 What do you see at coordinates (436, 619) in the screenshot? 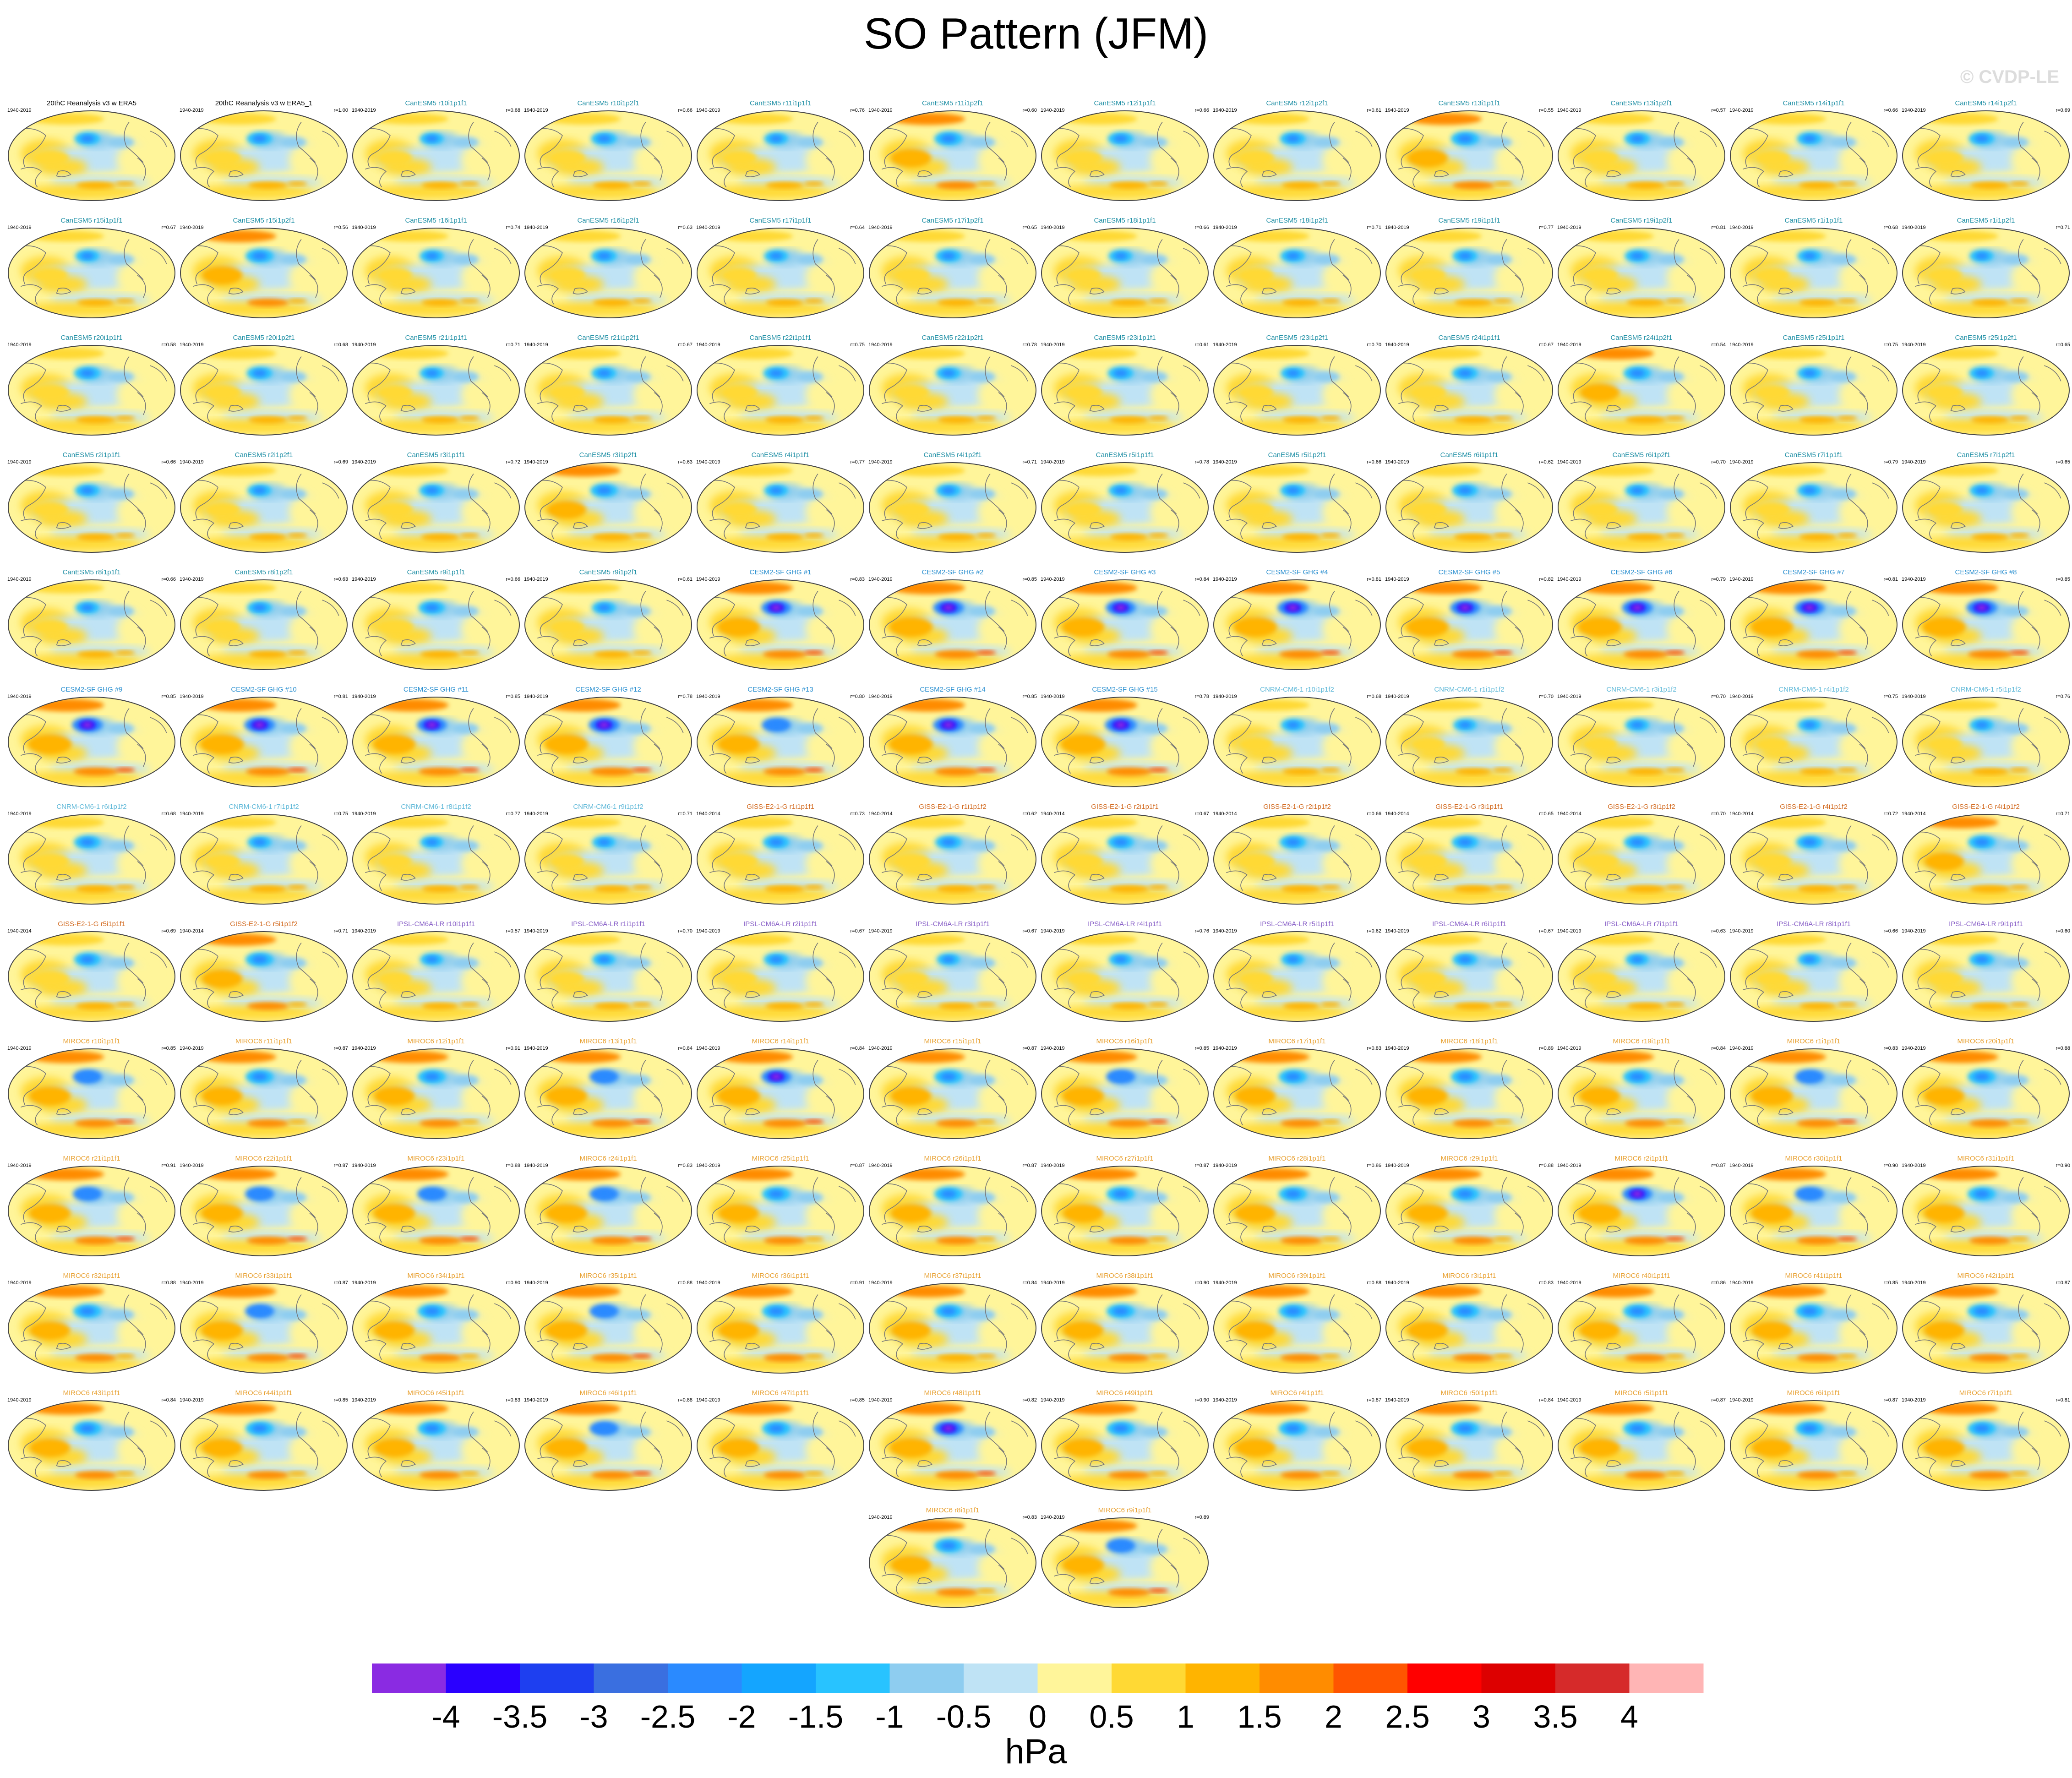
I see `map-panel: CanESM5 r9i1p1f1 1940-2019 r=0.66` at bounding box center [436, 619].